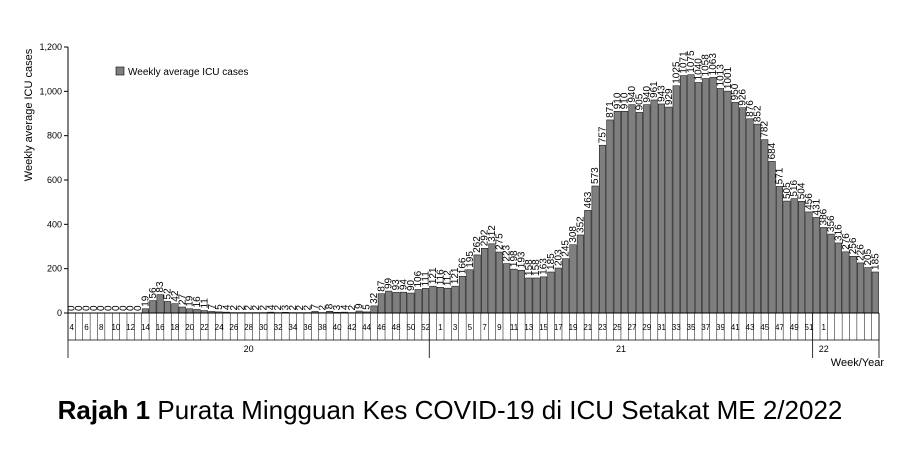 Image resolution: width=900 pixels, height=467 pixels. What do you see at coordinates (706, 65) in the screenshot?
I see `data-label: 1058` at bounding box center [706, 65].